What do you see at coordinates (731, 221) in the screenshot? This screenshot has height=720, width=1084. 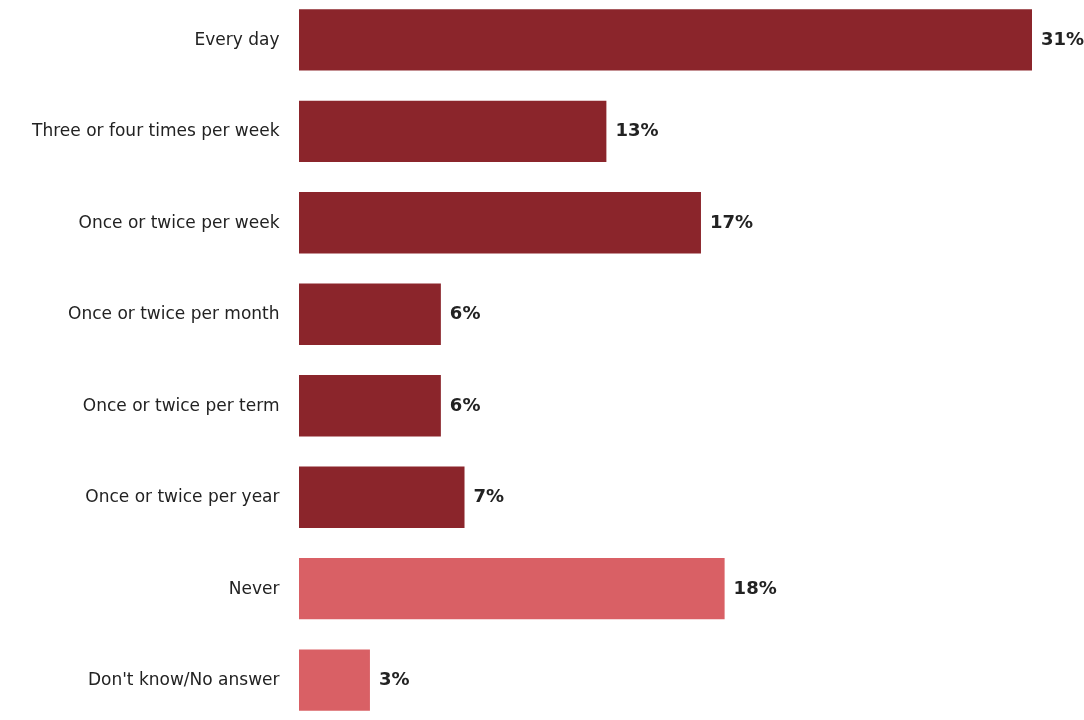 I see `data-label: 17%` at bounding box center [731, 221].